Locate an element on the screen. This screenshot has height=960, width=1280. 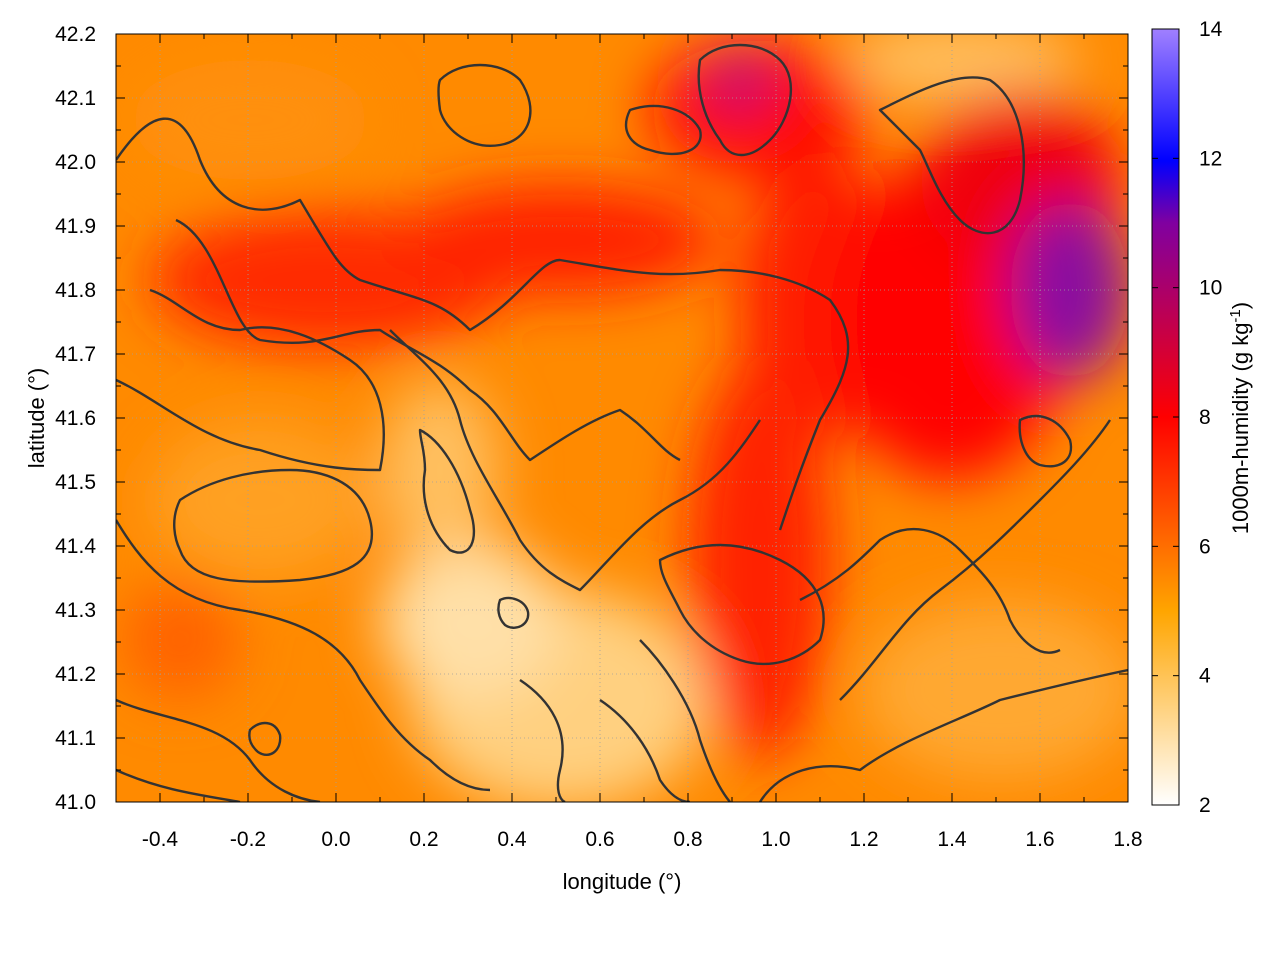
x-tick-label: 1.6 is located at coordinates (1039, 839).